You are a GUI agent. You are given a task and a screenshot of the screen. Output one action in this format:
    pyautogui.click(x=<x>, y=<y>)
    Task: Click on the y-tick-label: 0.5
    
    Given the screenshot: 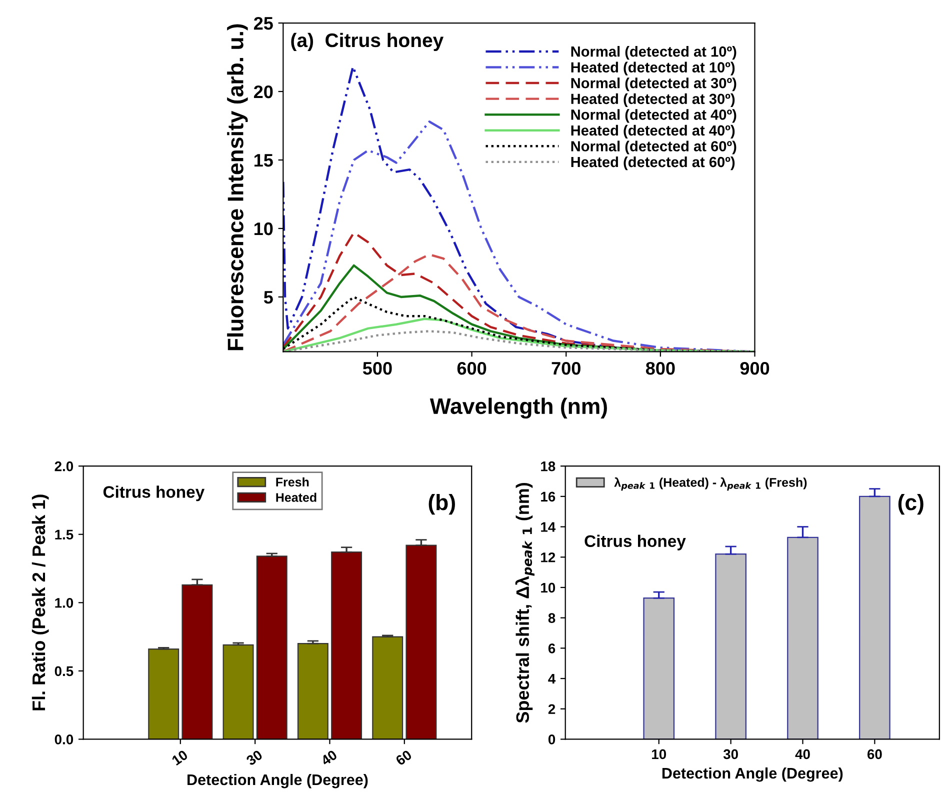 What is the action you would take?
    pyautogui.click(x=64, y=671)
    